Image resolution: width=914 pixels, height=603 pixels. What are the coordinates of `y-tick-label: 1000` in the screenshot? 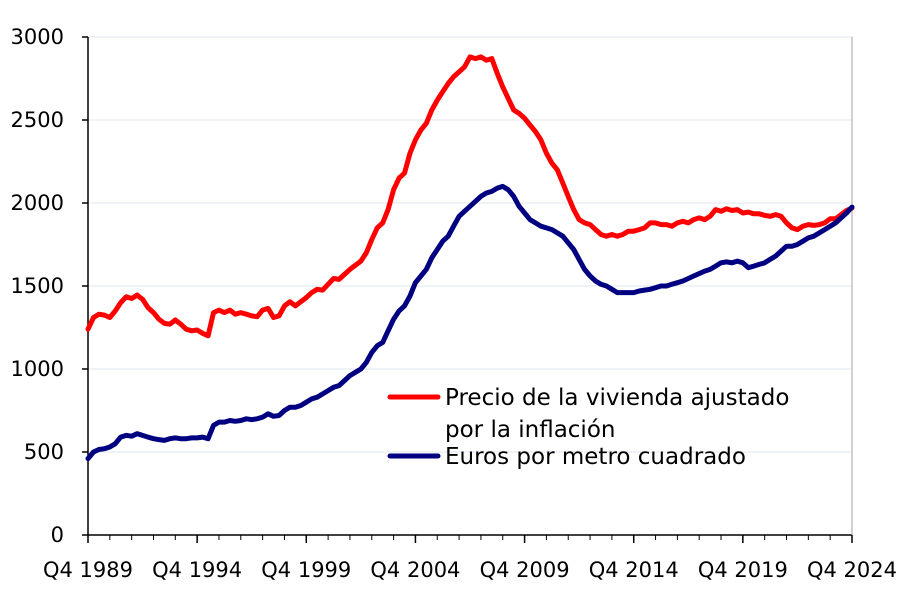 It's located at (37, 369).